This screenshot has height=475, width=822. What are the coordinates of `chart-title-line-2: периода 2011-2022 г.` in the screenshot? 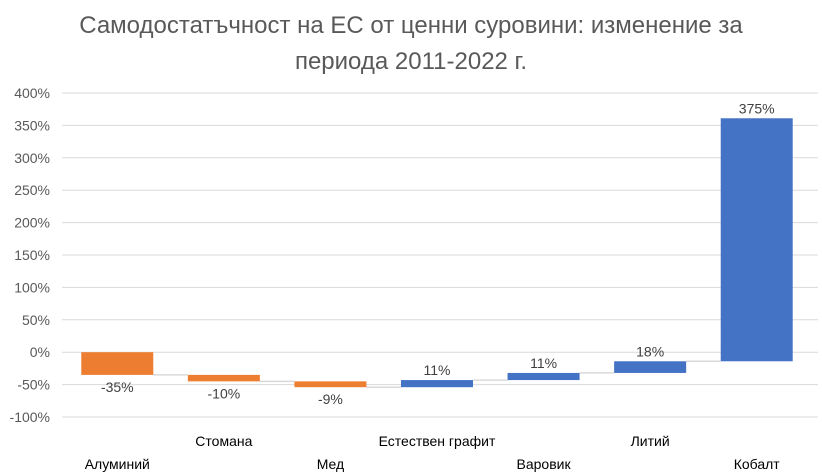 It's located at (411, 61).